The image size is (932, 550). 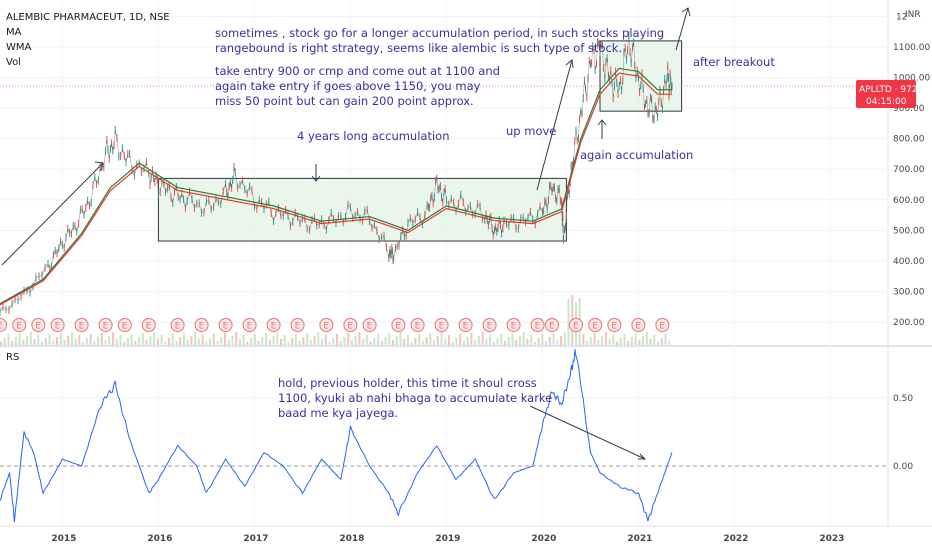 What do you see at coordinates (13, 62) in the screenshot?
I see `legend-vol: Vol` at bounding box center [13, 62].